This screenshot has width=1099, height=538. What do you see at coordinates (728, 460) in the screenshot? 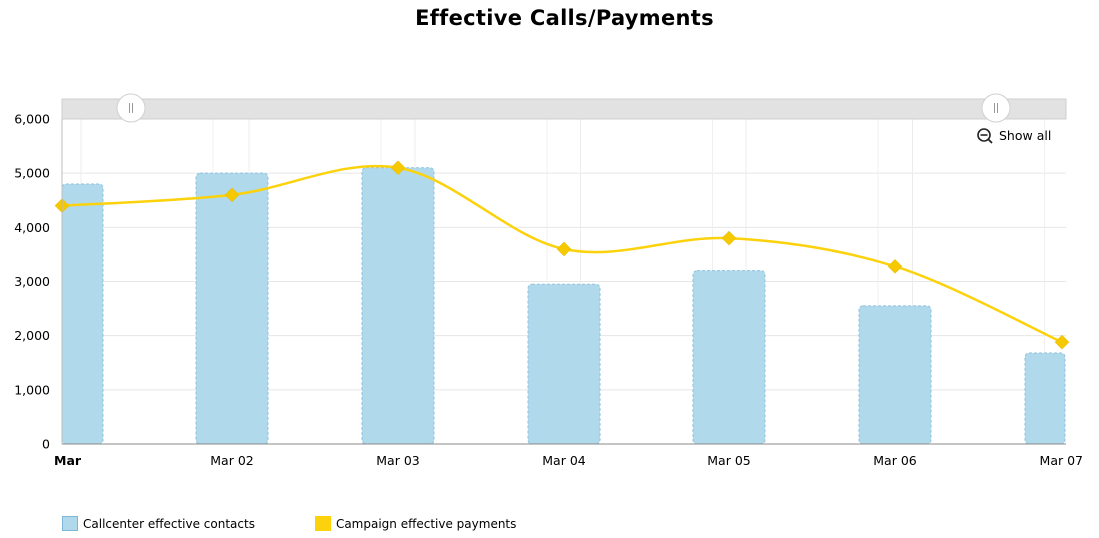
I see `x-tick-label: Mar 05` at bounding box center [728, 460].